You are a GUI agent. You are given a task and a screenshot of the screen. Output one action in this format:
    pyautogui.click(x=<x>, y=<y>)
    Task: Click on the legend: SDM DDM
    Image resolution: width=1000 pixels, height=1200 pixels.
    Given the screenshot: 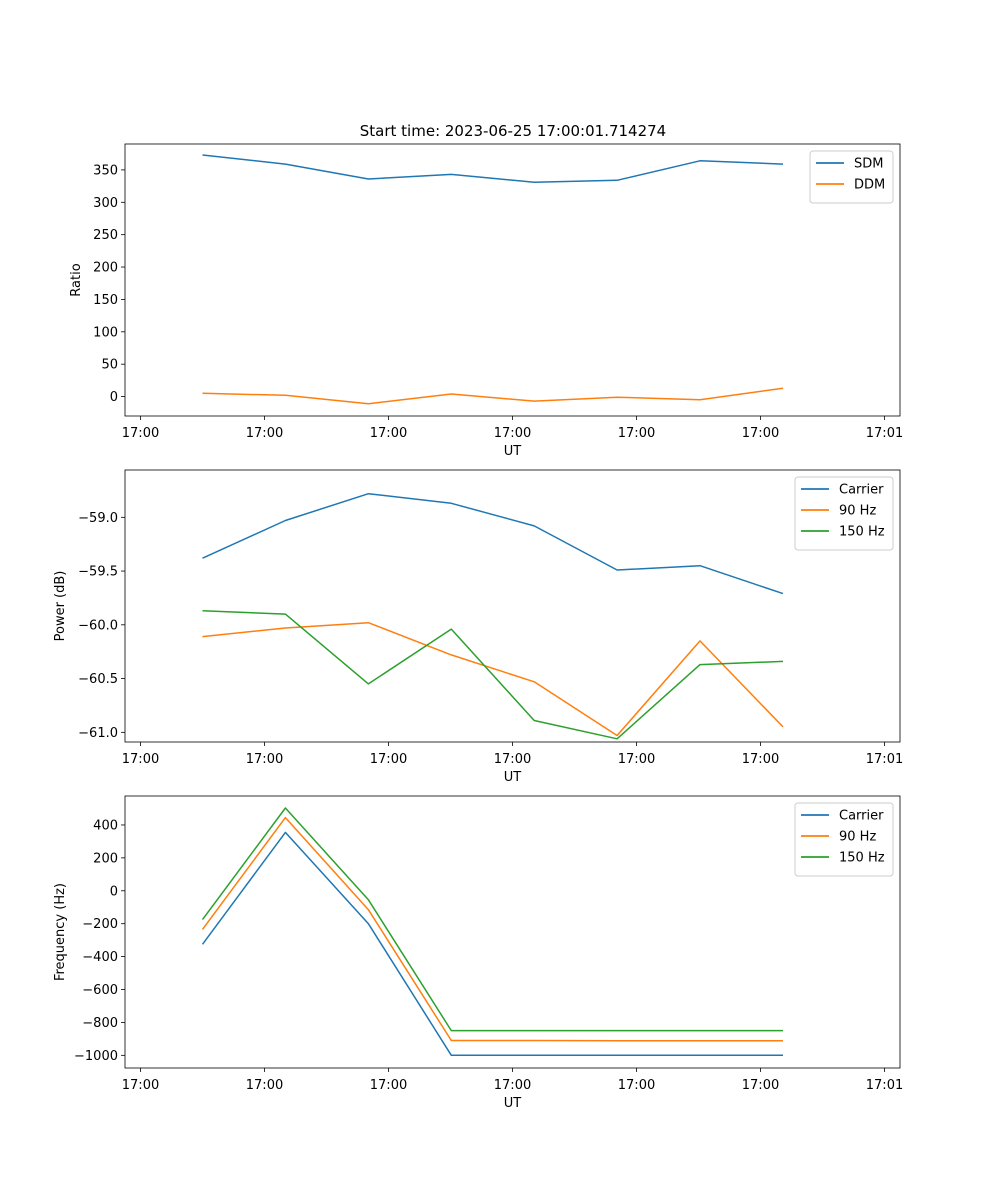 What is the action you would take?
    pyautogui.click(x=851, y=177)
    